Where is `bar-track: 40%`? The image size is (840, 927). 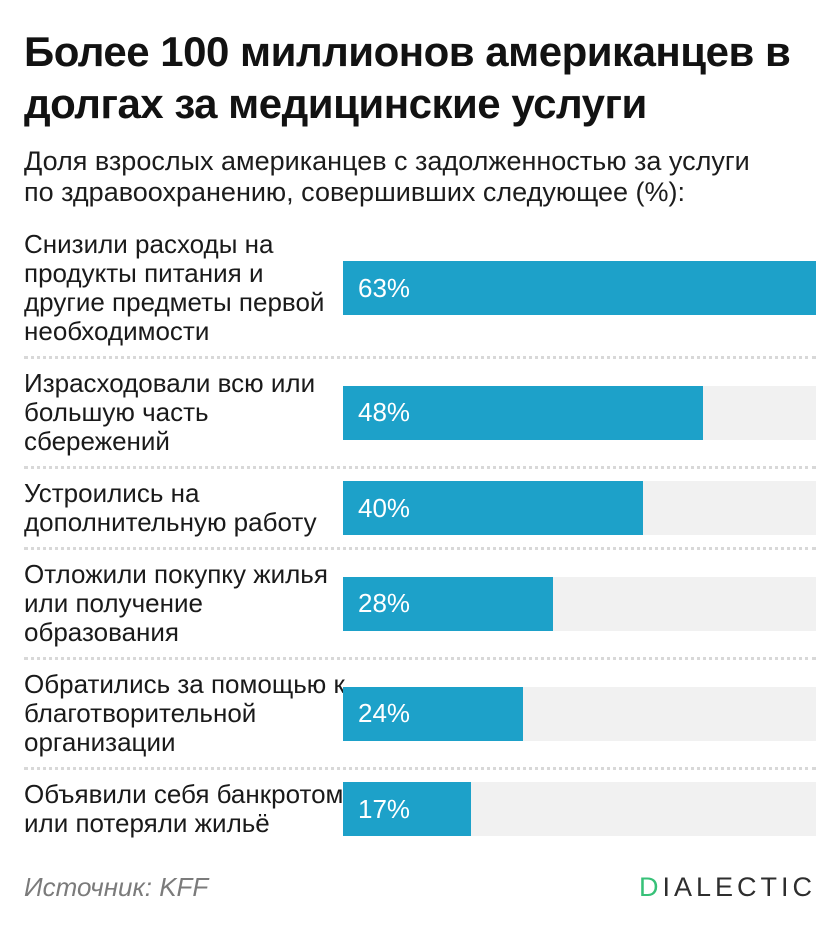
bar-track: 40% is located at coordinates (579, 508).